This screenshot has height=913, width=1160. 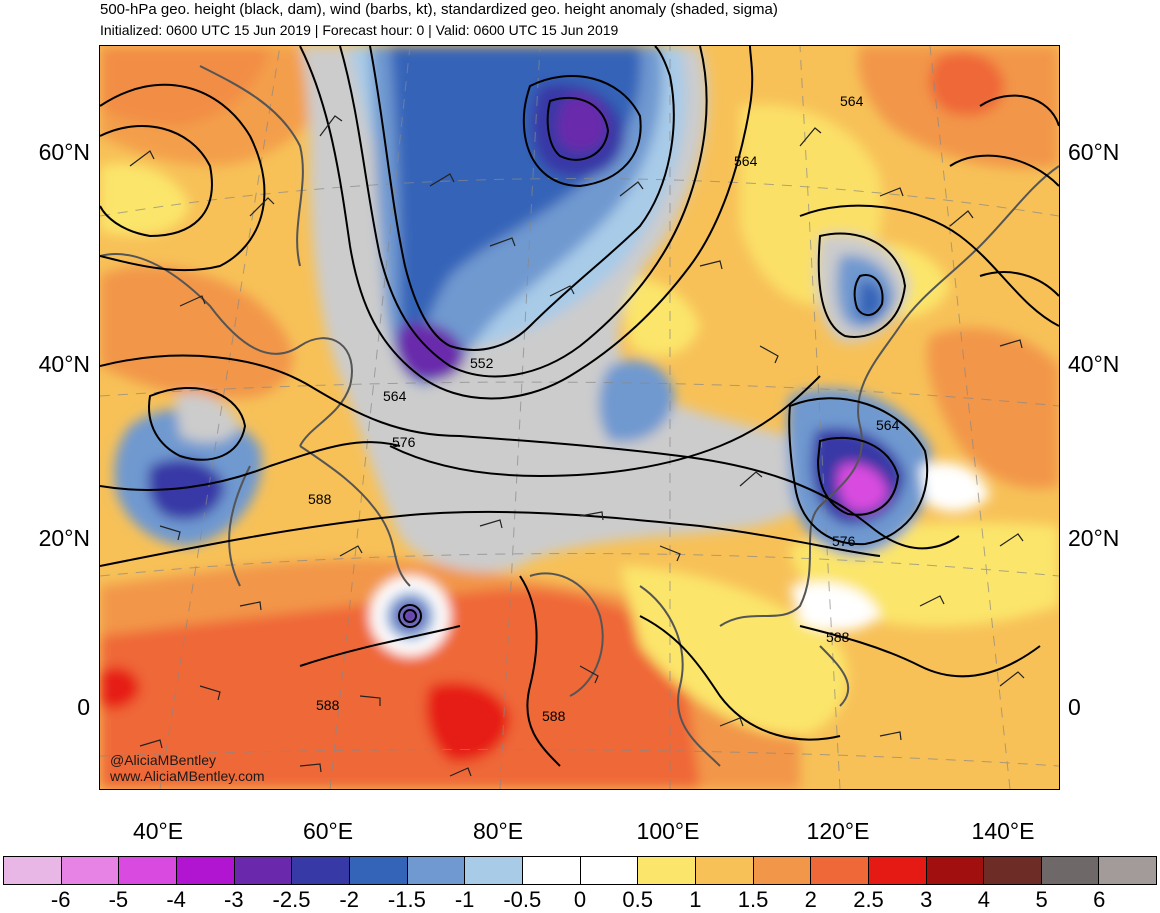 I want to click on lat-label-right: 0, so click(x=1074, y=707).